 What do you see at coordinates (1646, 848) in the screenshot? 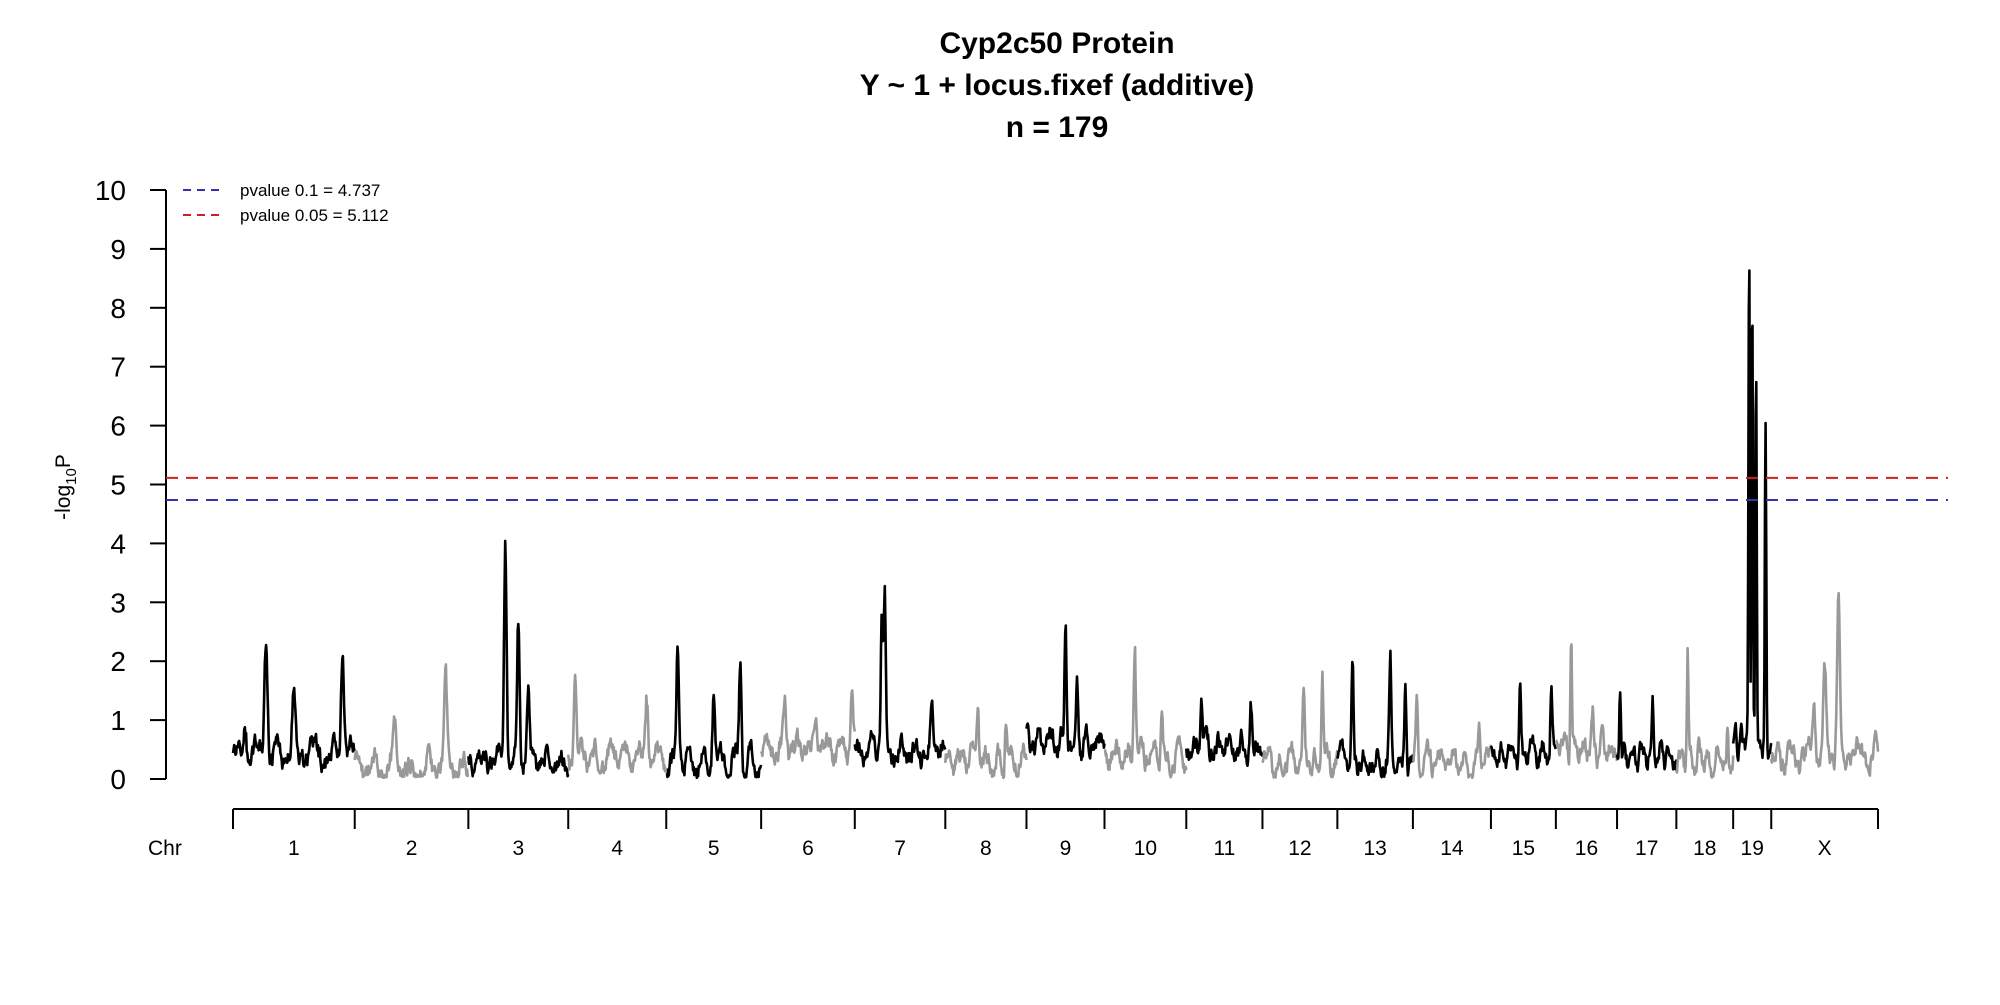
I see `chr-label-17: 17` at bounding box center [1646, 848].